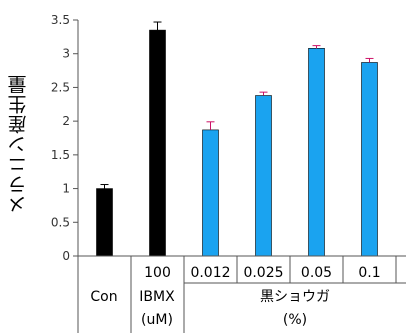  What do you see at coordinates (210, 273) in the screenshot?
I see `category-label-2: 0.012` at bounding box center [210, 273].